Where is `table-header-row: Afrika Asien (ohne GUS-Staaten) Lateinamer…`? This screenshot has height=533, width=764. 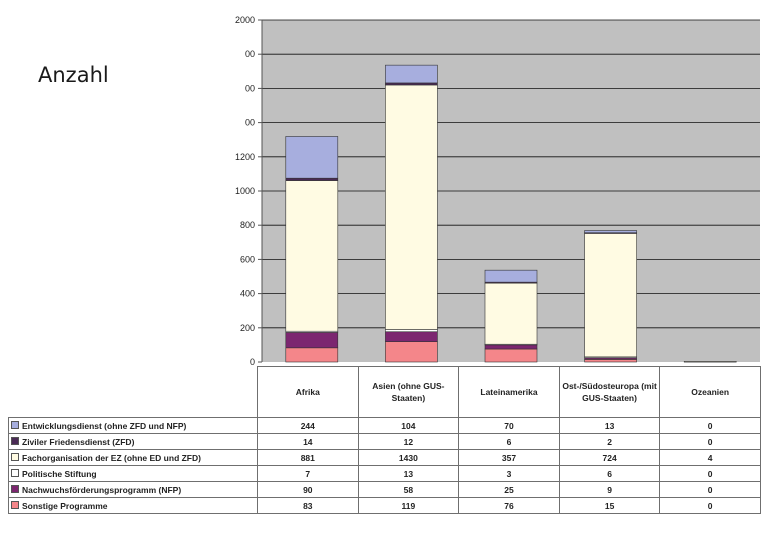 table-header-row: Afrika Asien (ohne GUS-Staaten) Lateinamer… is located at coordinates (384, 392).